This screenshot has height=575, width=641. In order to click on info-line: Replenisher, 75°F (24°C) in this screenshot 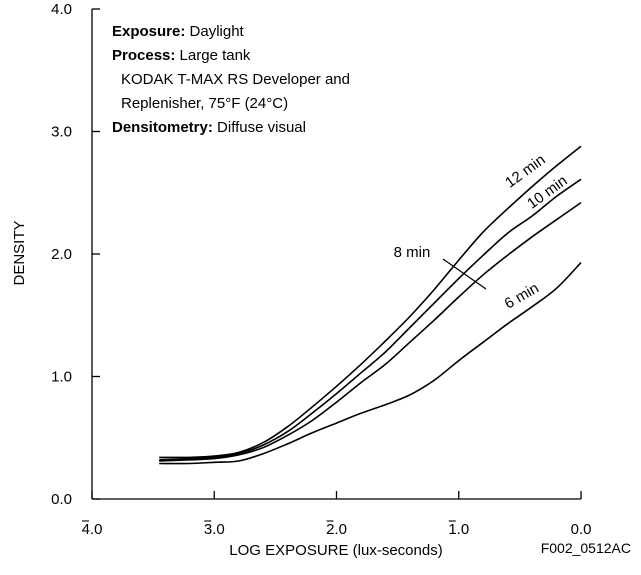, I will do `click(204, 103)`.